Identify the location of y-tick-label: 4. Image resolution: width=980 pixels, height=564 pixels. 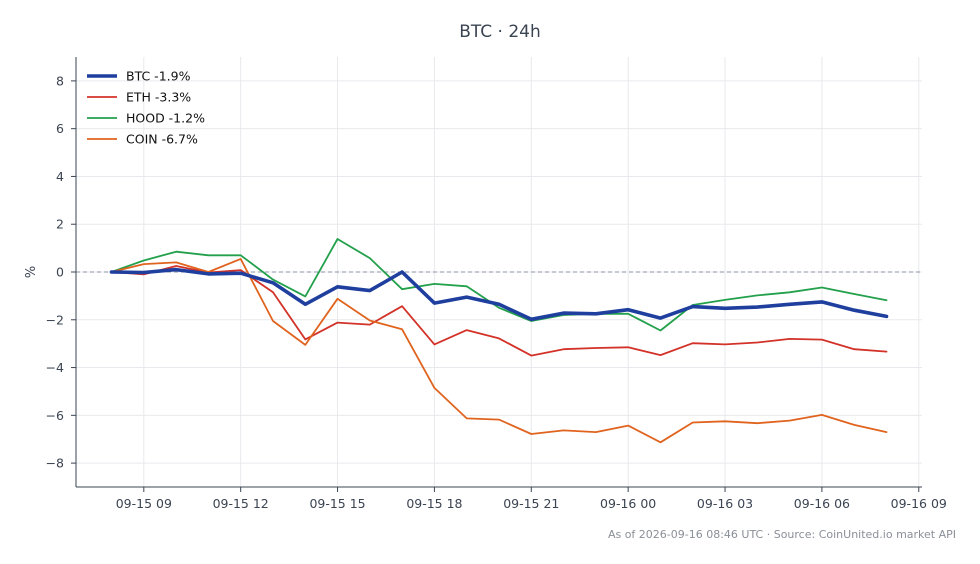
(60, 176).